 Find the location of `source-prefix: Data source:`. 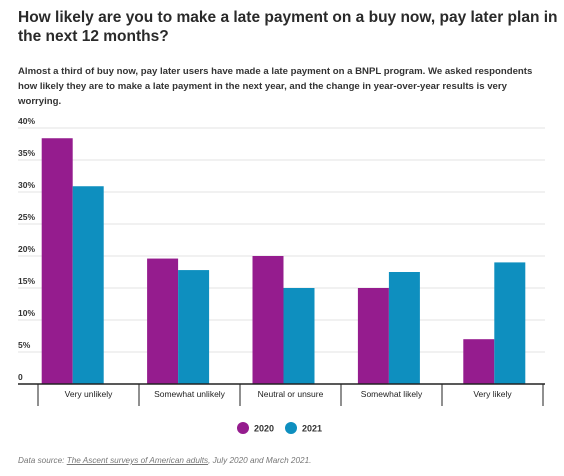

source-prefix: Data source: is located at coordinates (42, 460).